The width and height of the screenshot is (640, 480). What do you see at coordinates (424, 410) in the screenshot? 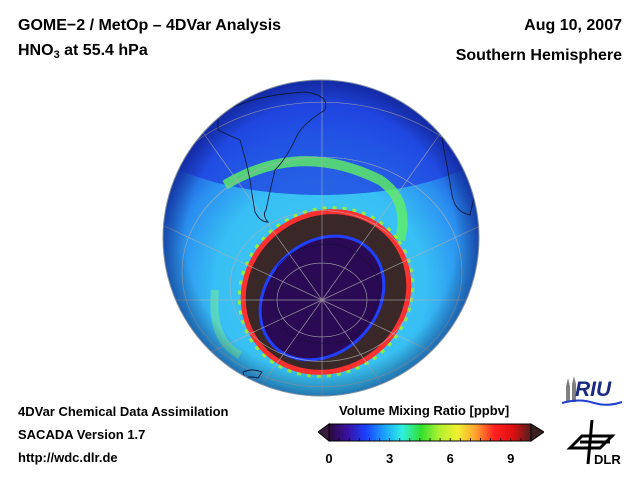
I see `colorbar-title: Volume Mixing Ratio [ppbv]` at bounding box center [424, 410].